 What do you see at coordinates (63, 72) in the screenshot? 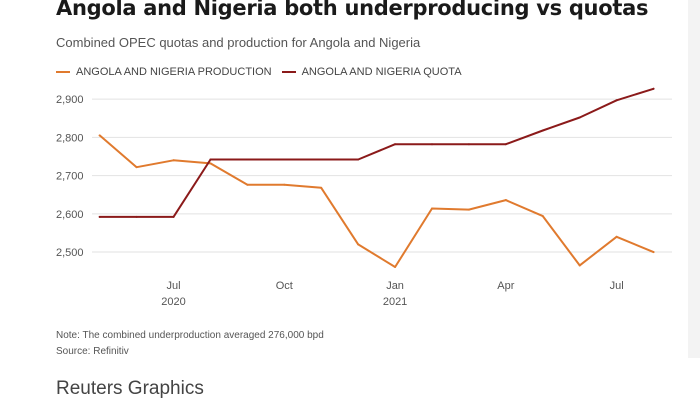
I see `legend-swatch-production` at bounding box center [63, 72].